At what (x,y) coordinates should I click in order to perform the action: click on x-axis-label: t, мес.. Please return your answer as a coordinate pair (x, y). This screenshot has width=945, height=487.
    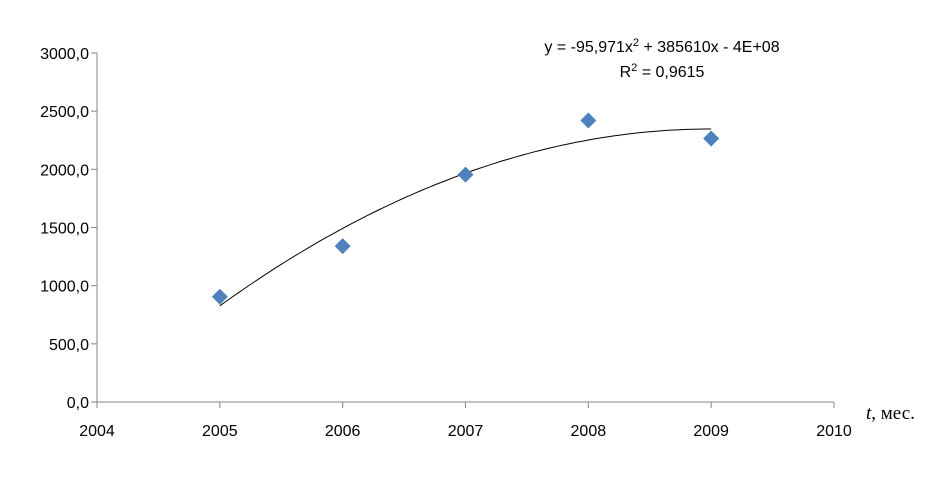
    Looking at the image, I should click on (890, 413).